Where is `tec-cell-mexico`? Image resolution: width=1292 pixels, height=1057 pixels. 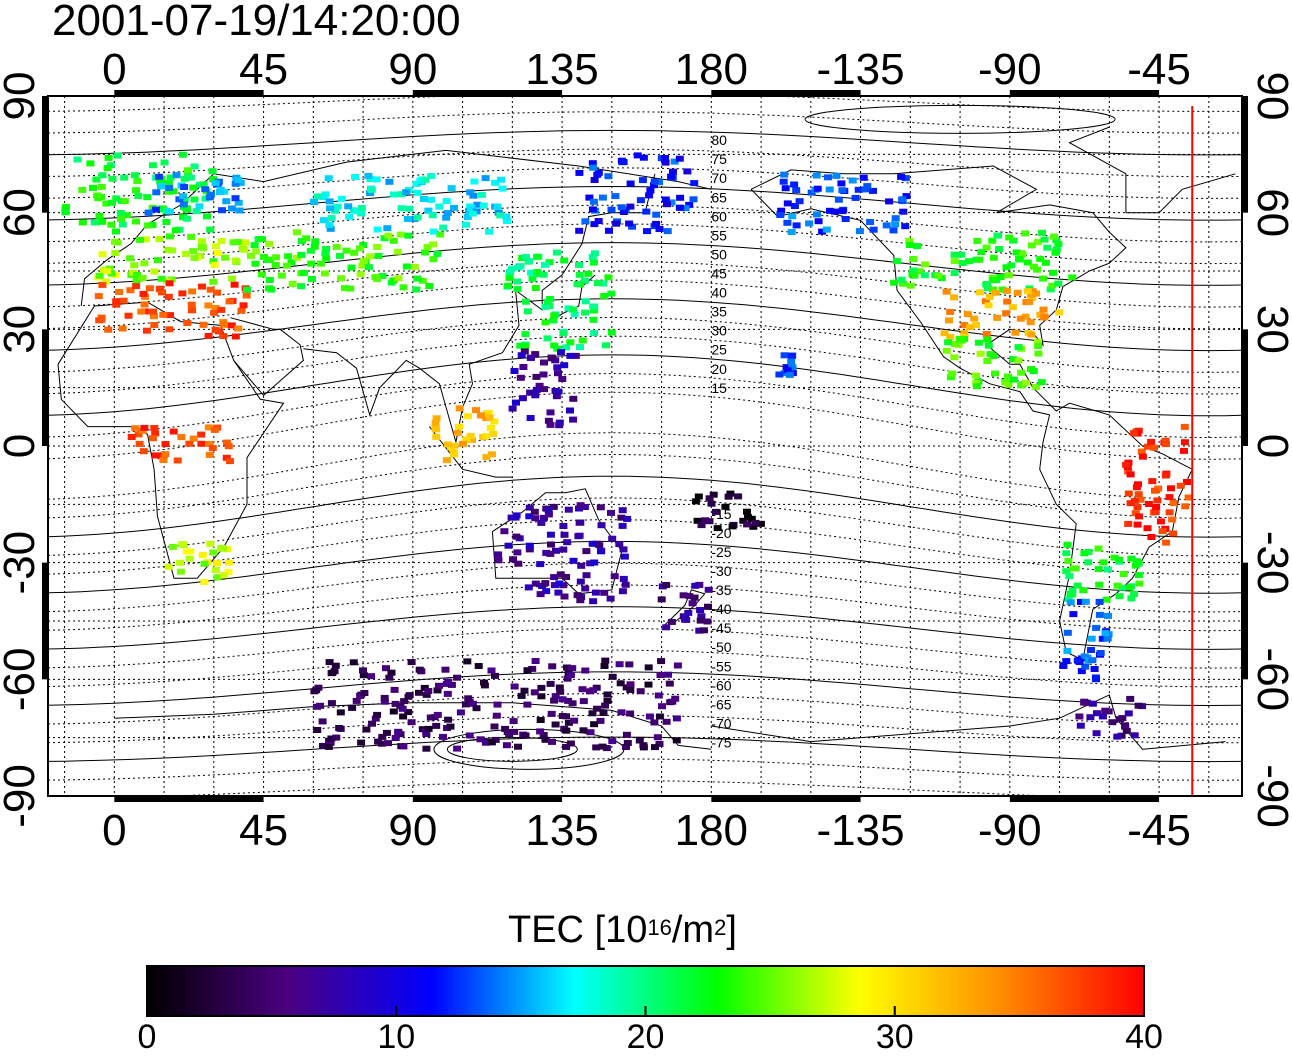
tec-cell-mexico is located at coordinates (980, 353).